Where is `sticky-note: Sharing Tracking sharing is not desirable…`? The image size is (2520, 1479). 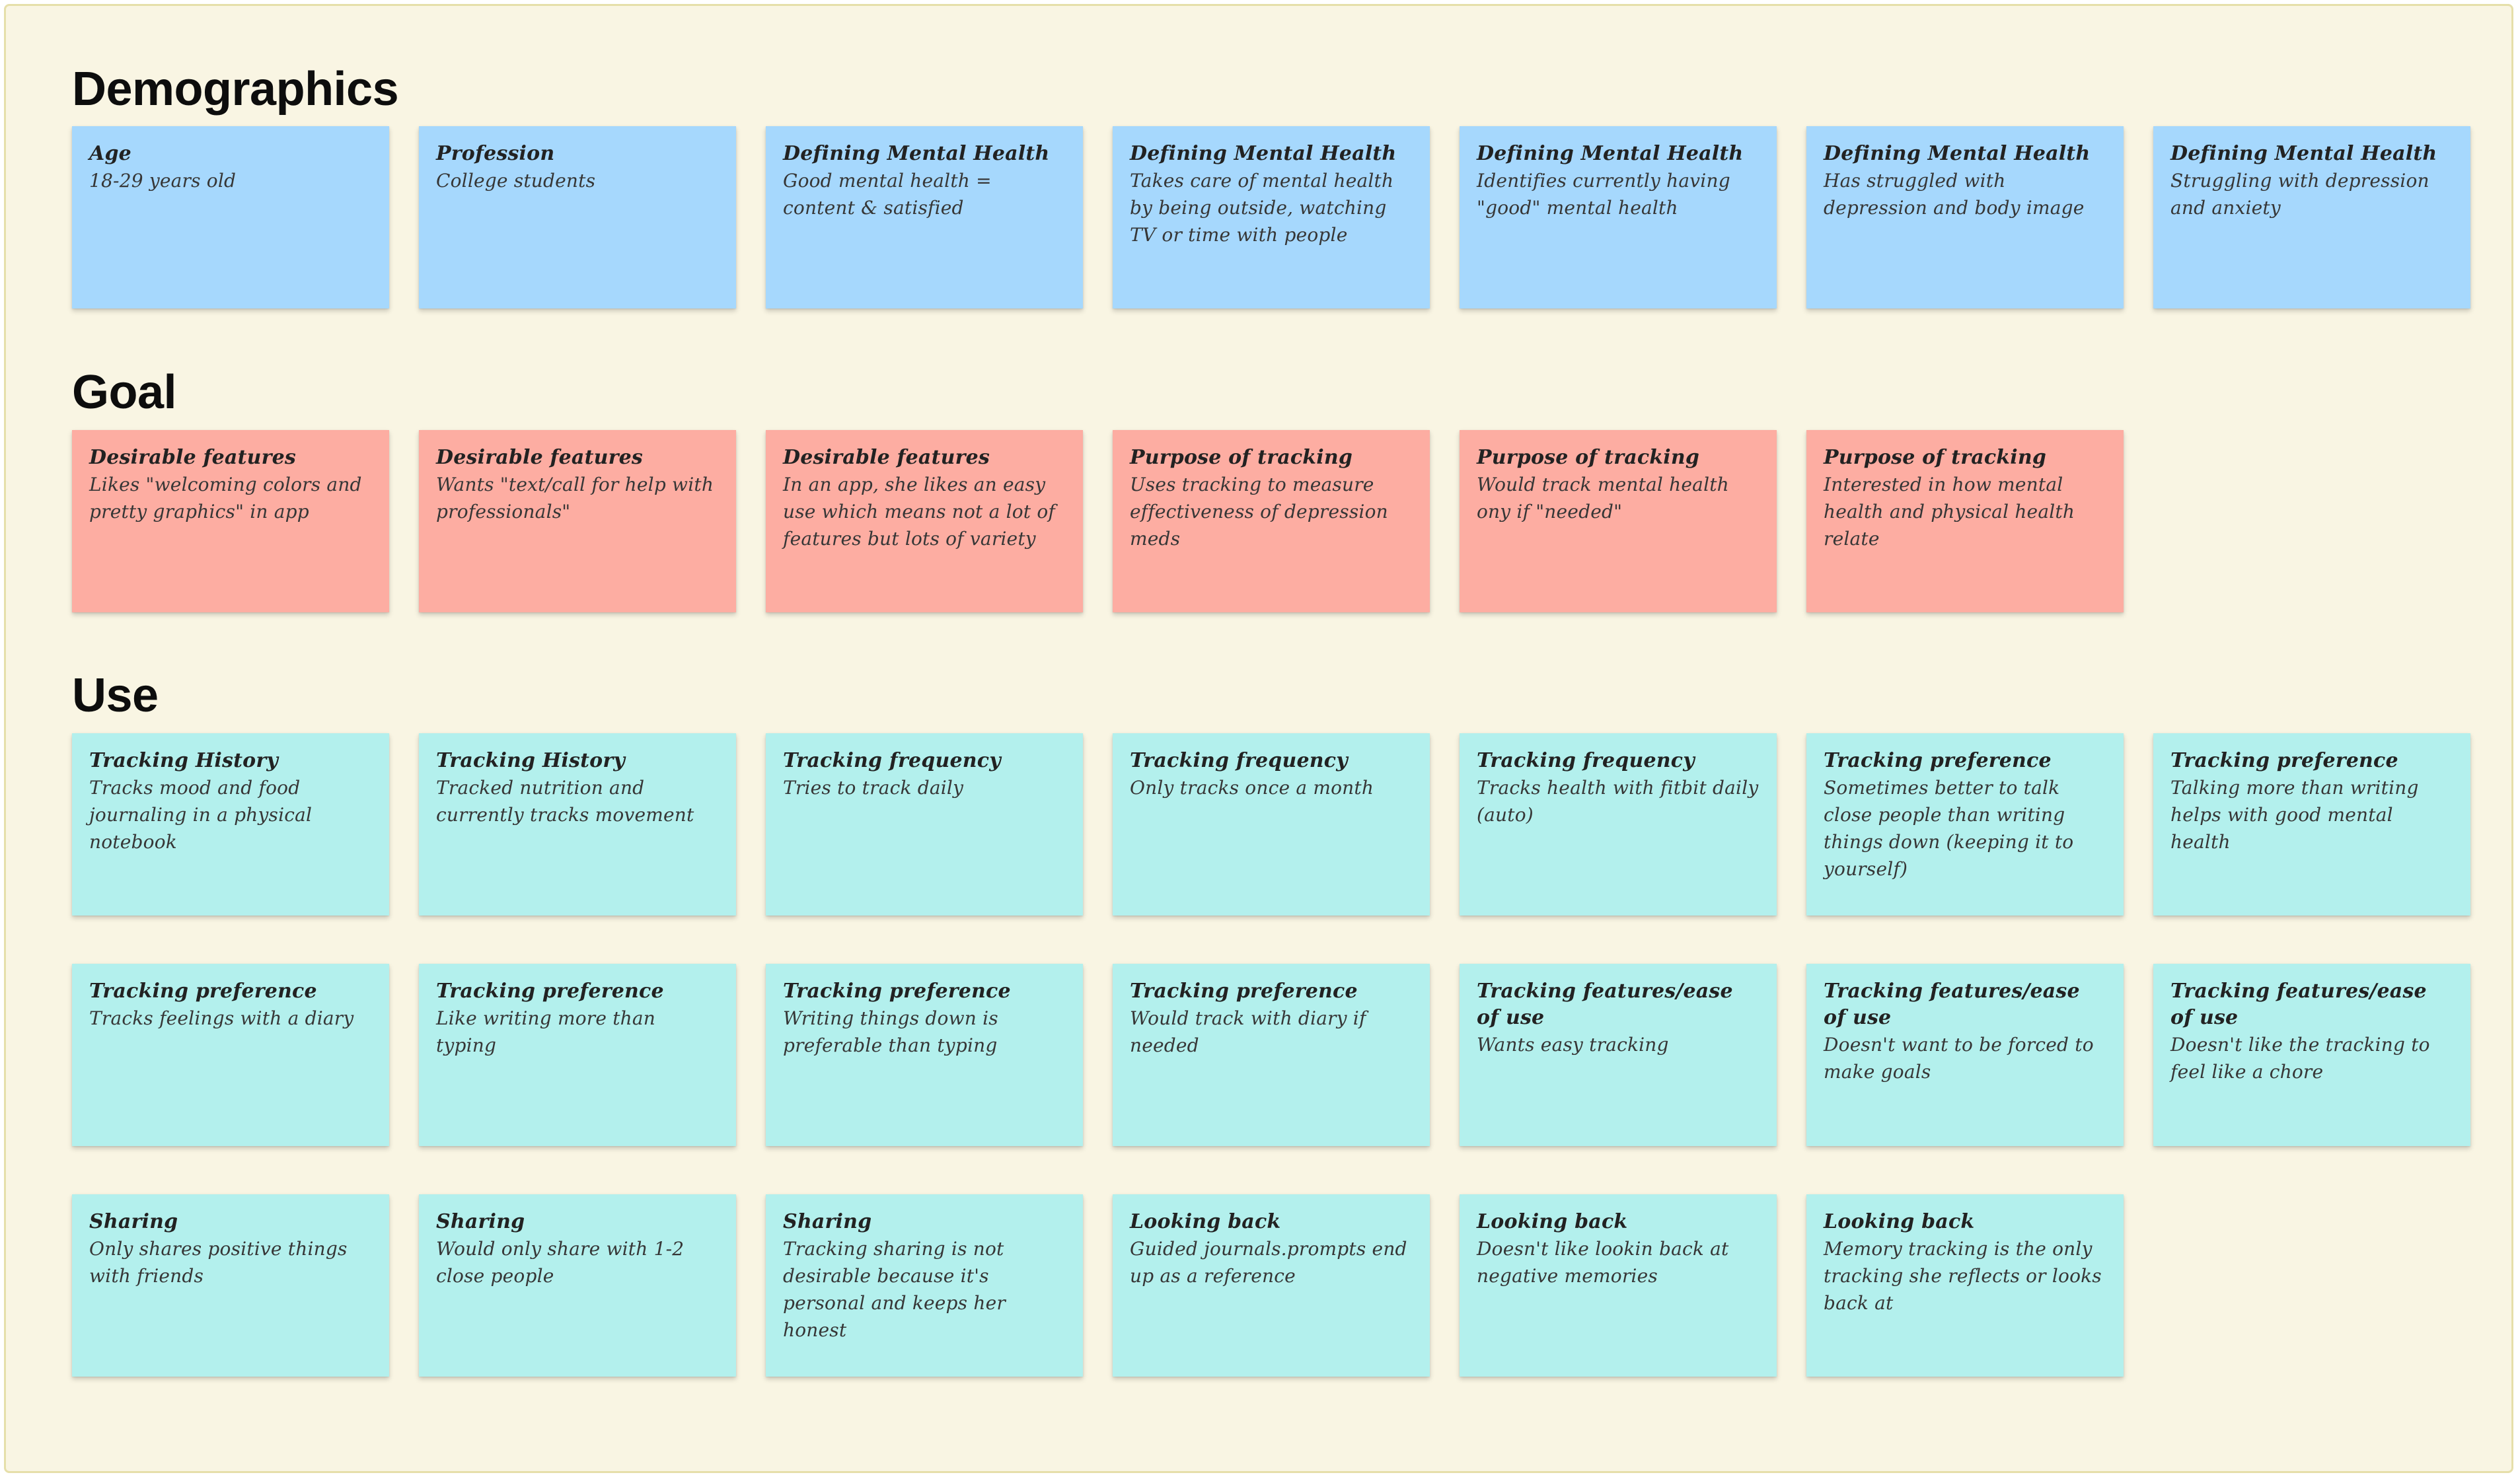
sticky-note: Sharing Tracking sharing is not desirable… is located at coordinates (924, 1286).